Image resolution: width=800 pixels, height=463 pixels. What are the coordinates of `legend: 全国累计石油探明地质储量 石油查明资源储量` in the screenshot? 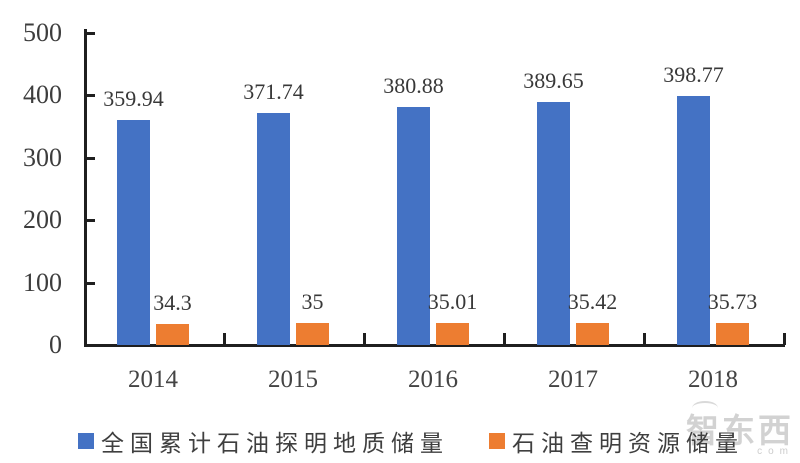 It's located at (400, 441).